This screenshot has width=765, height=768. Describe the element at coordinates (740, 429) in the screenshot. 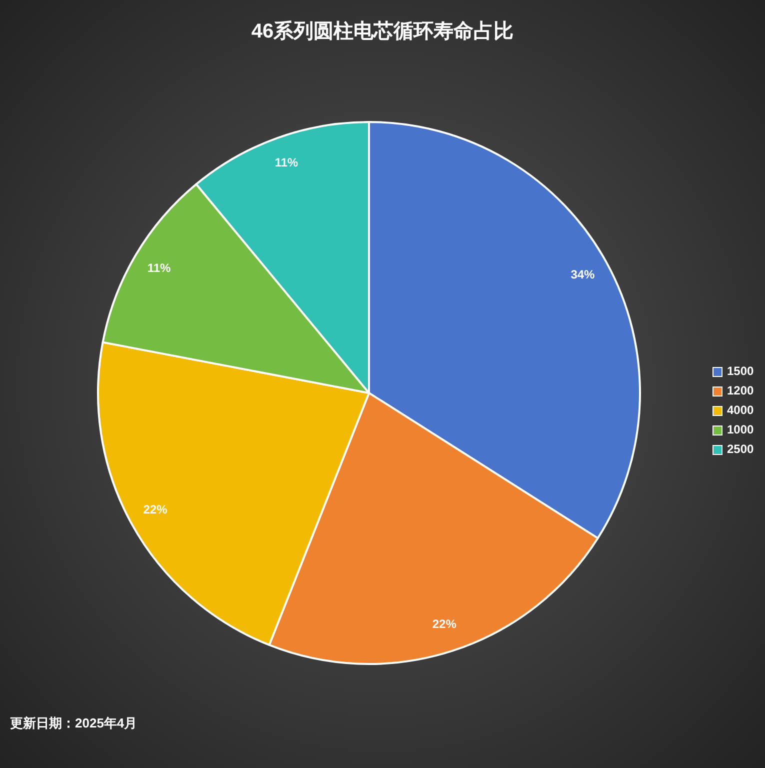

I see `legend-label: 1000` at that location.